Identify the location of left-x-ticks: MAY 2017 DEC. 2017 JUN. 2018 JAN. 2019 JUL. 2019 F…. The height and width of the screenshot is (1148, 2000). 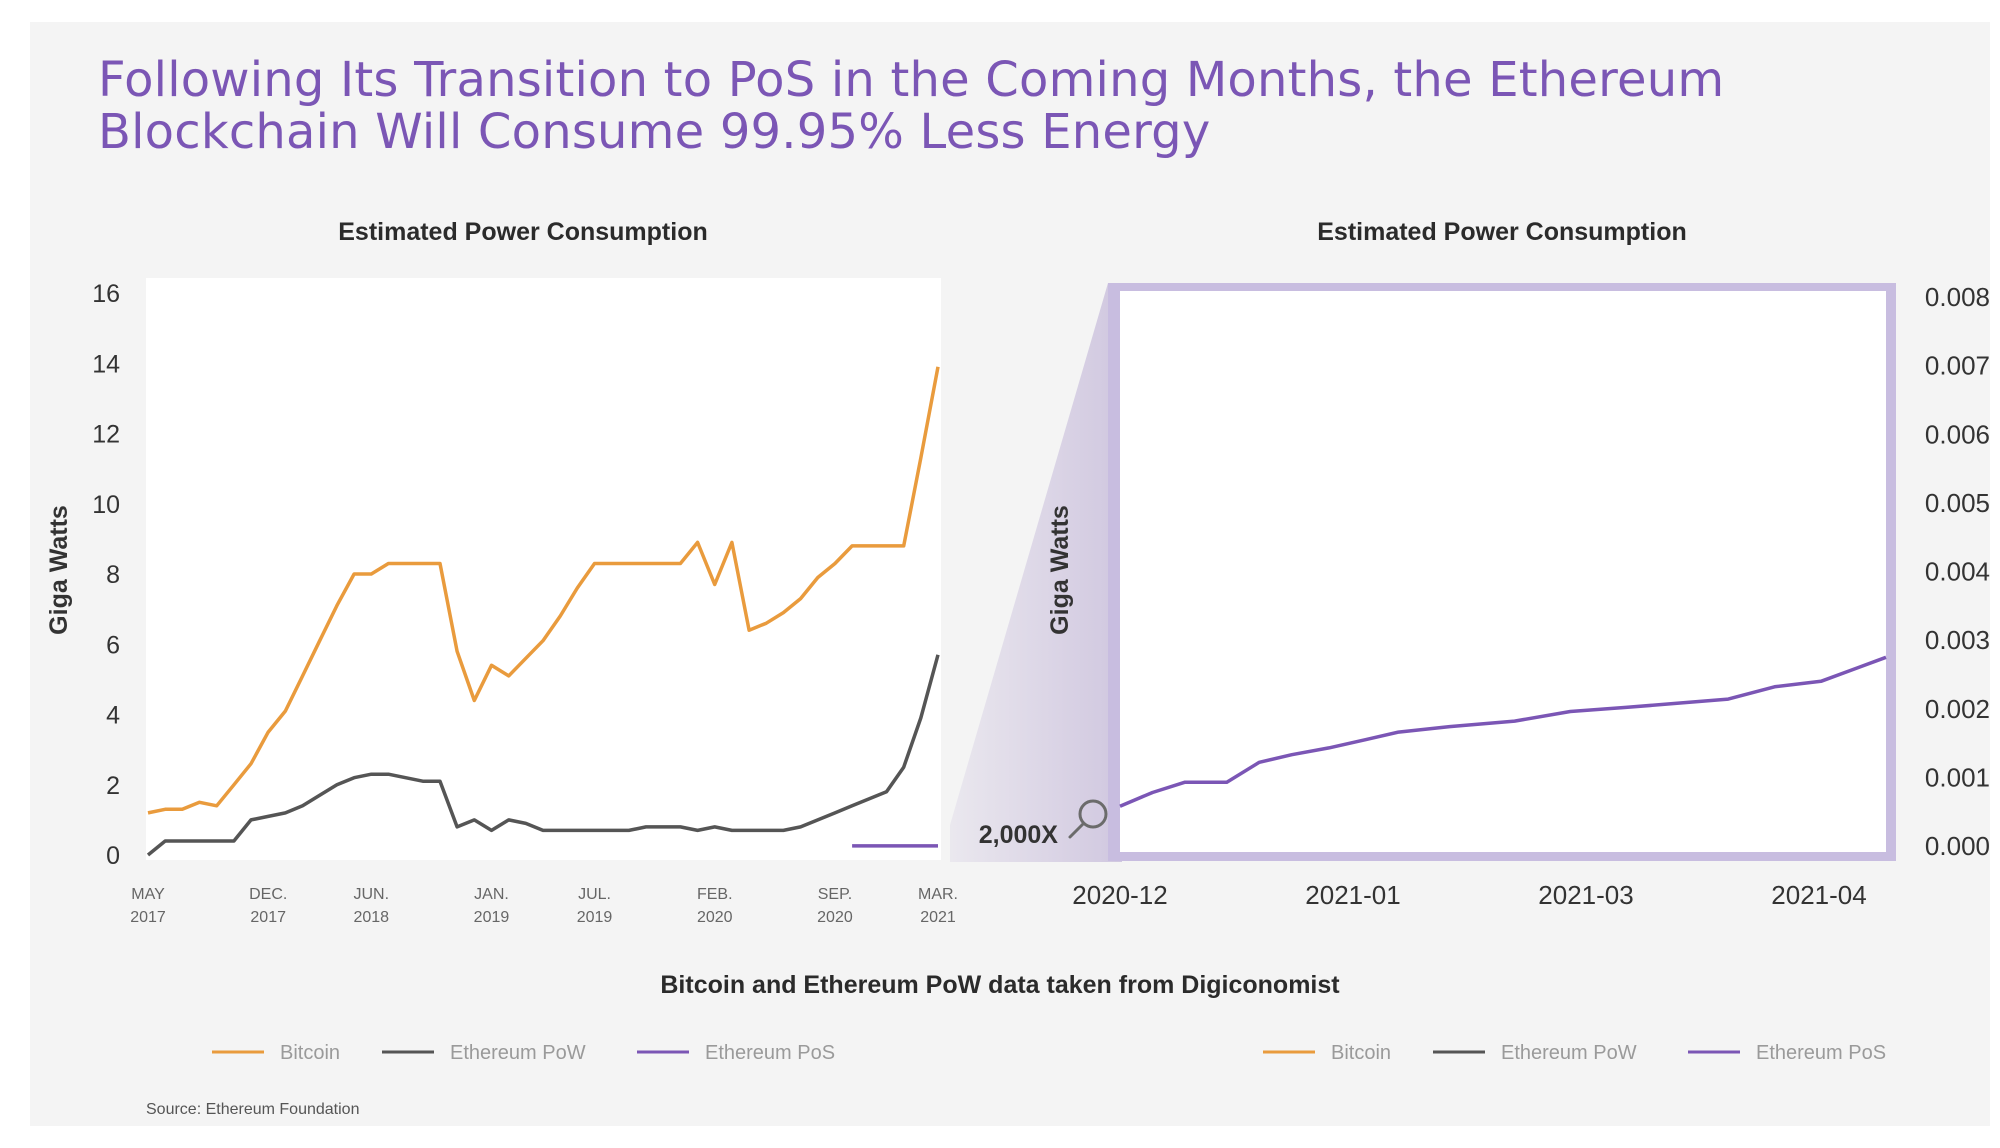
(544, 906).